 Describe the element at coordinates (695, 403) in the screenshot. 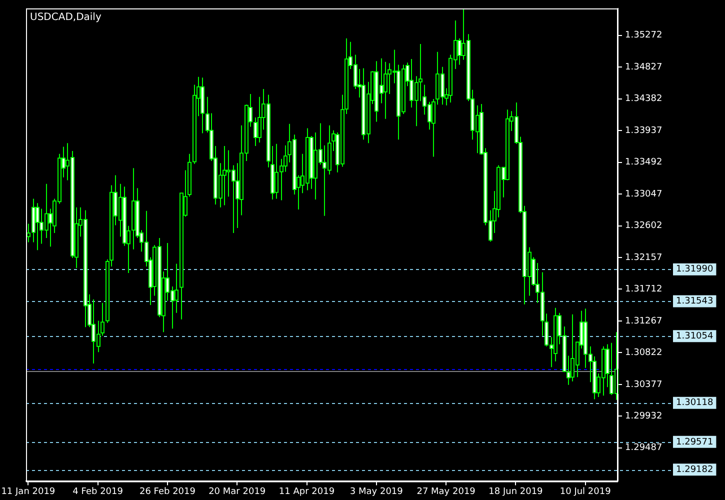

I see `ref-line-label: 1.30118` at that location.